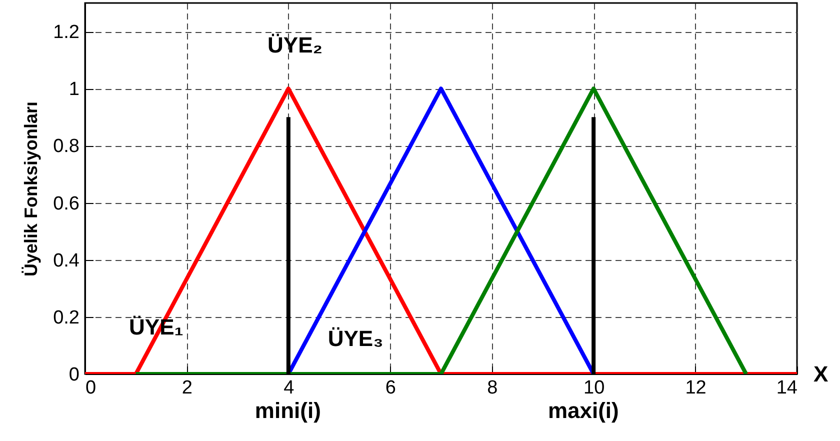 The height and width of the screenshot is (441, 840). Describe the element at coordinates (492, 388) in the screenshot. I see `x-tick-label: 8` at that location.